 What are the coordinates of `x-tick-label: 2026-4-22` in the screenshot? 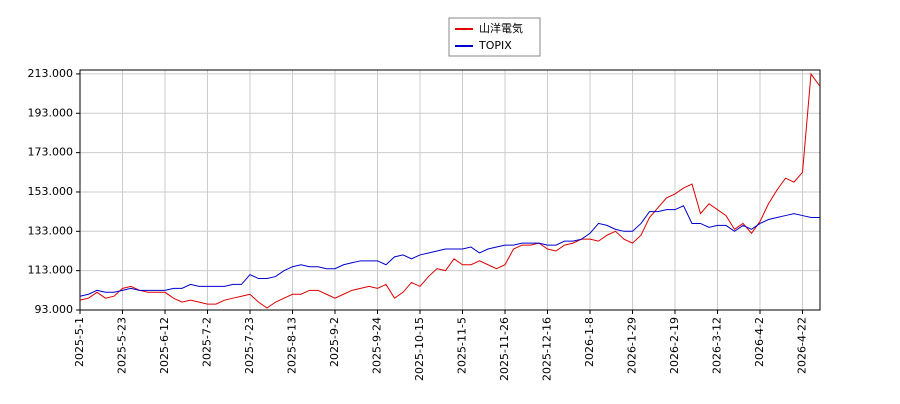 It's located at (802, 345).